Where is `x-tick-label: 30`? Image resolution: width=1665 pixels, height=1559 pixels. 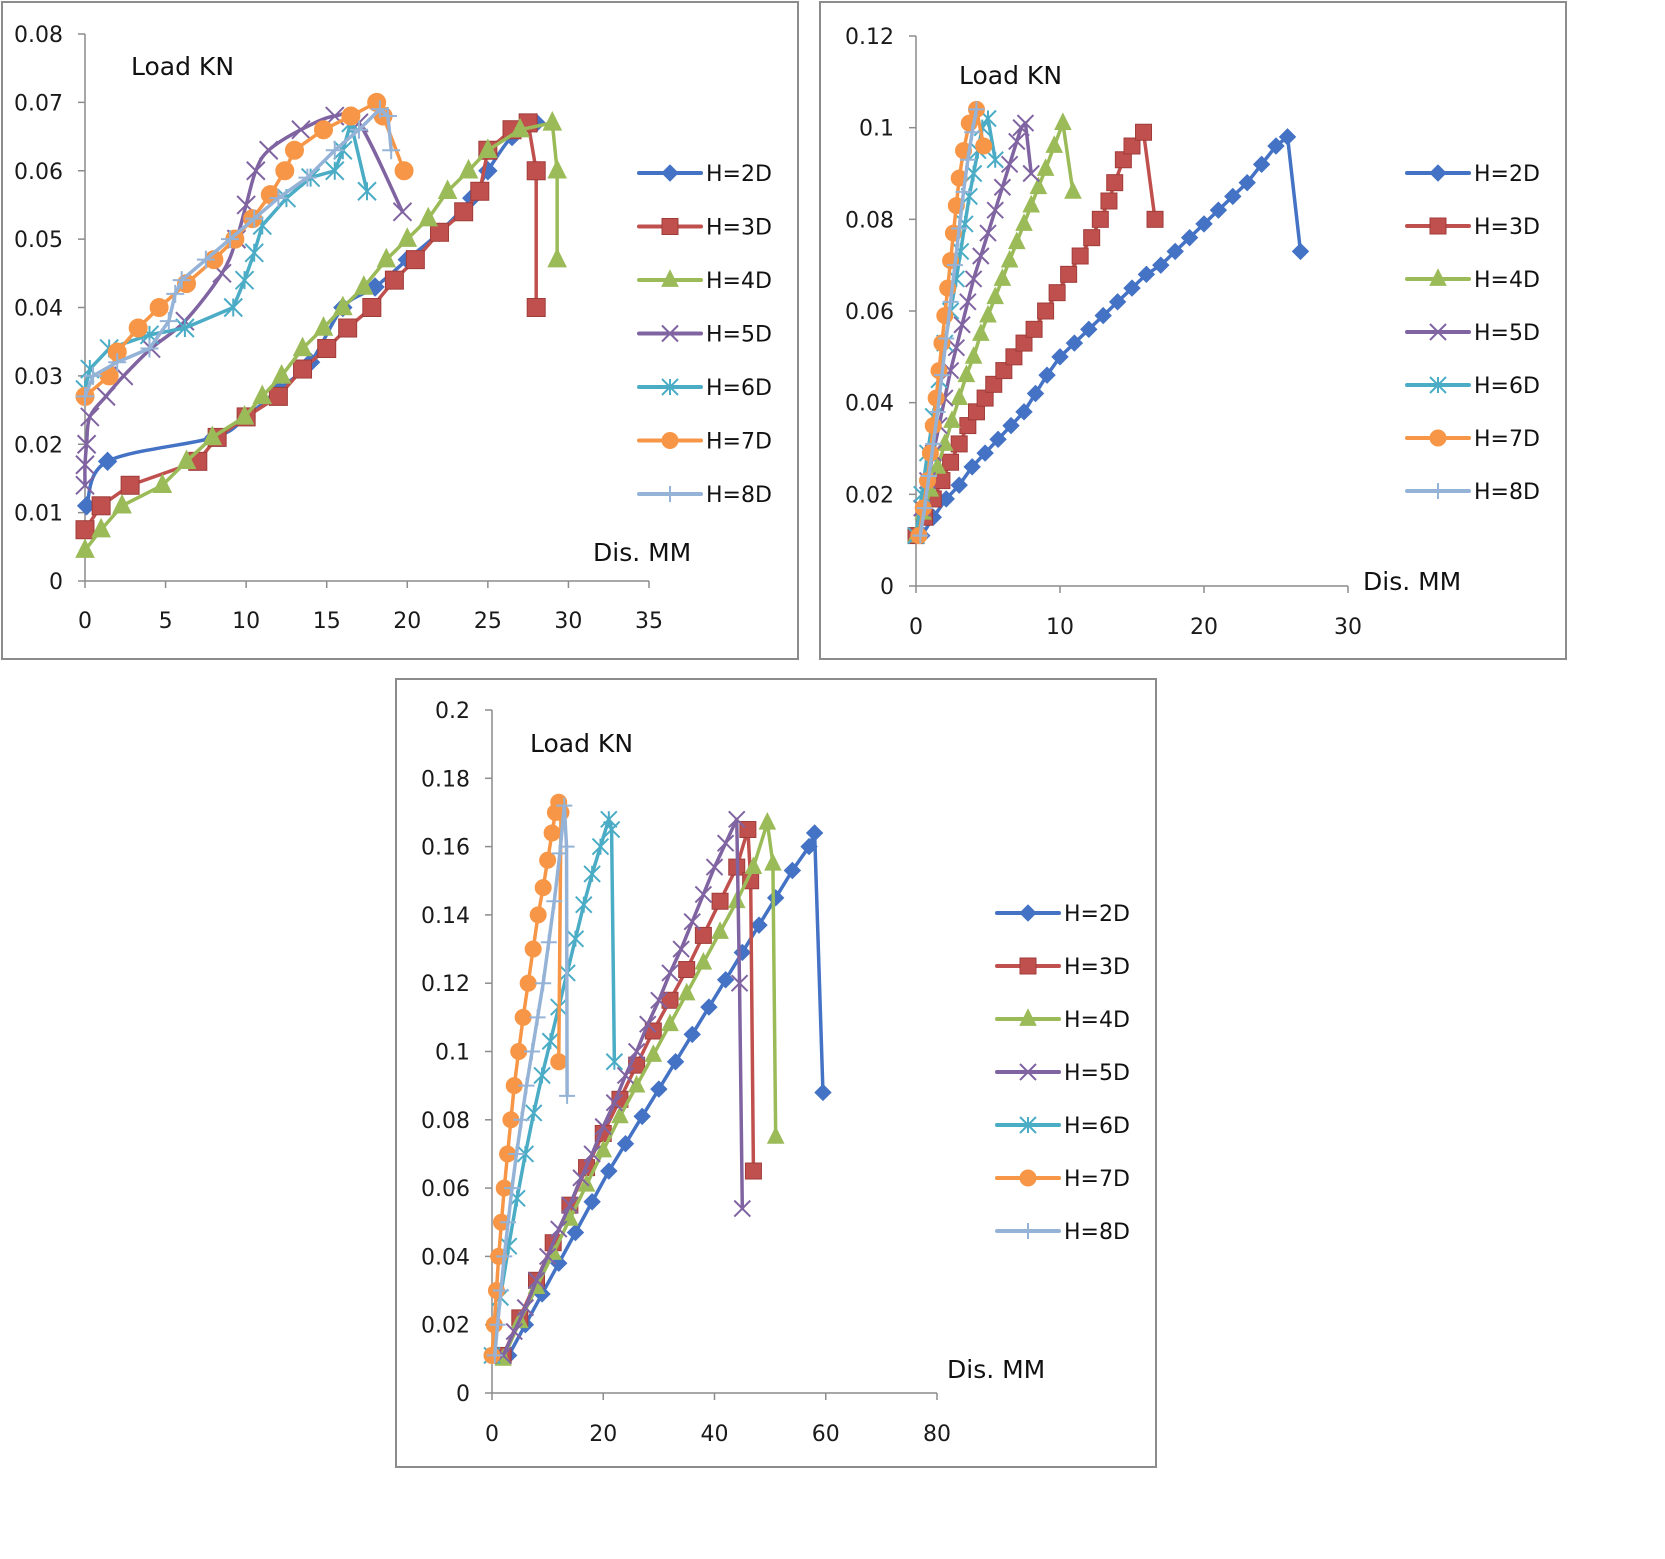
x-tick-label: 30 is located at coordinates (1348, 627).